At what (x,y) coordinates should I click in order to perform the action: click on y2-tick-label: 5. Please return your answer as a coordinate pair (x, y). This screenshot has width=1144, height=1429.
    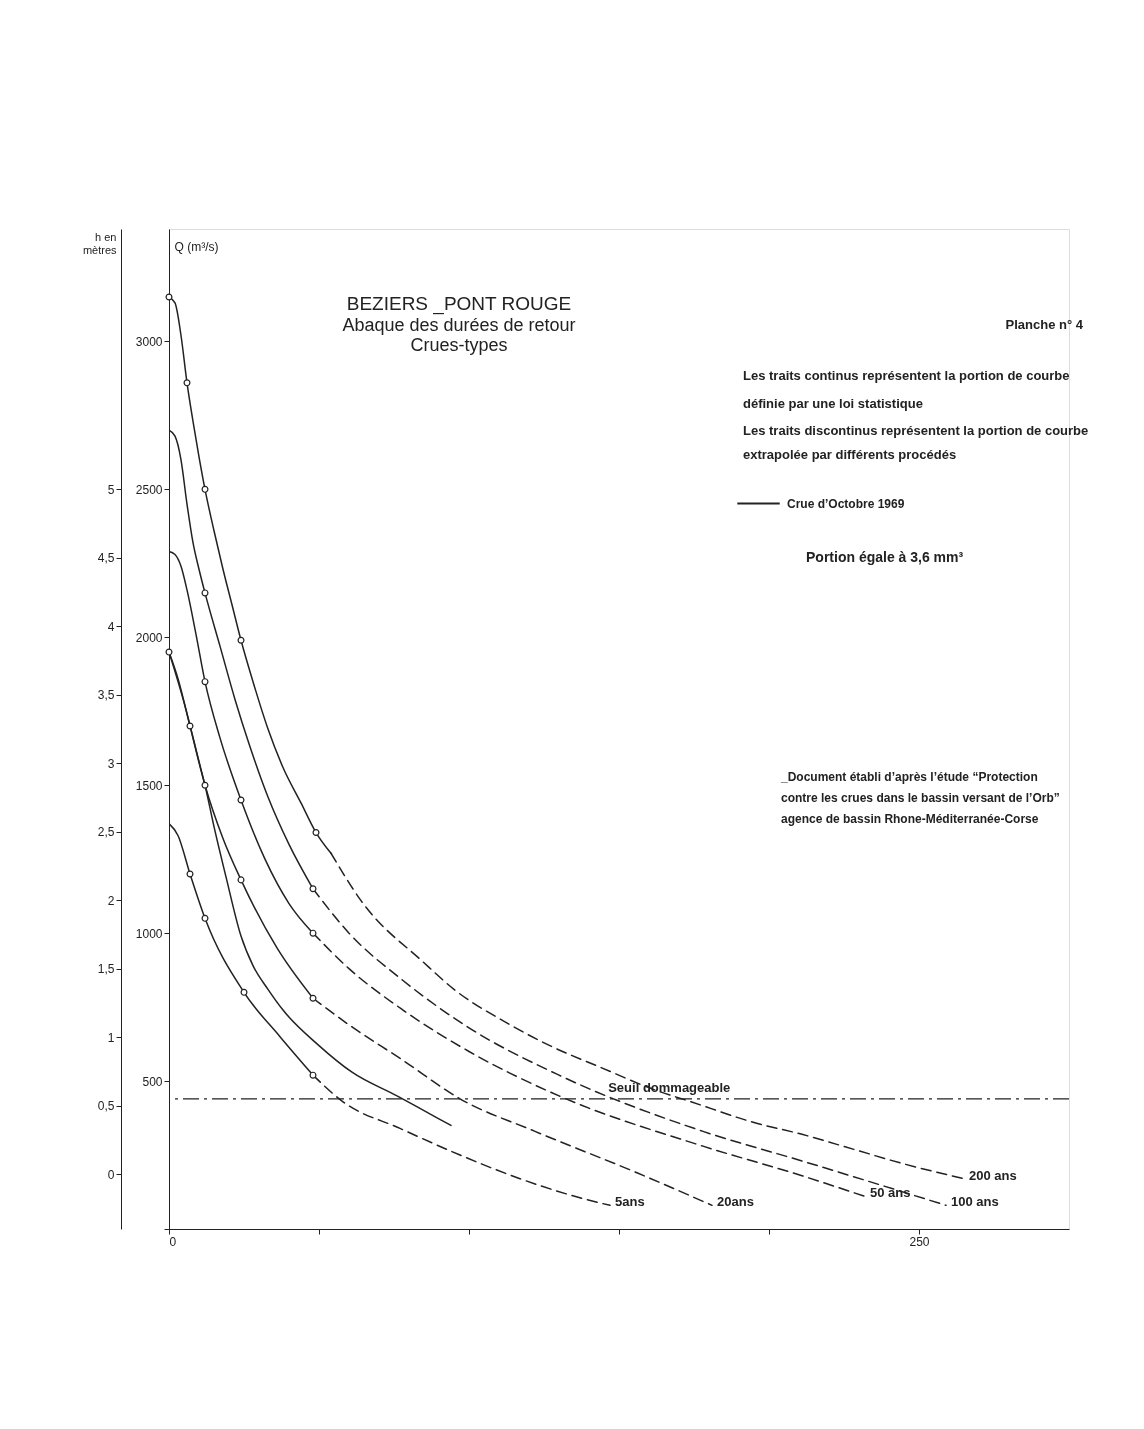
    Looking at the image, I should click on (111, 489).